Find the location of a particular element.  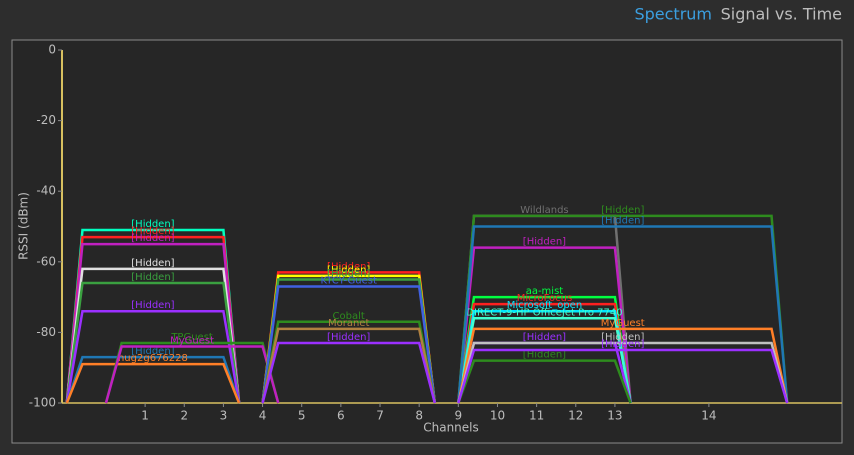

x-tick-label: 11 is located at coordinates (536, 416).